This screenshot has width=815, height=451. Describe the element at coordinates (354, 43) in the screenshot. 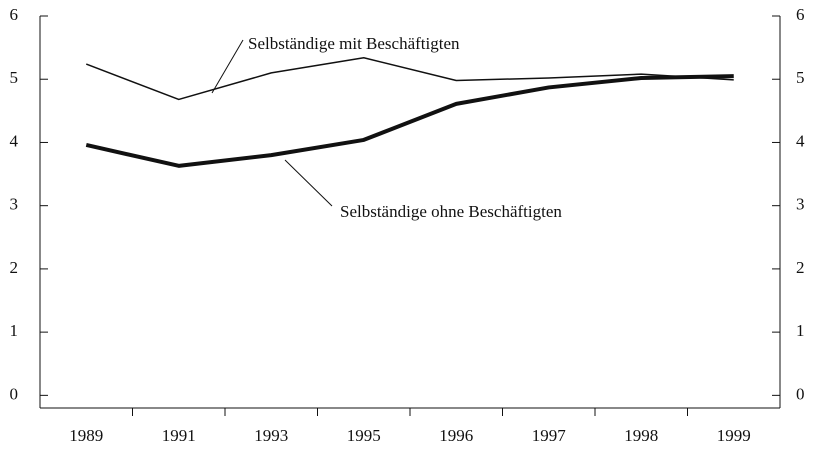

I see `series-label: Selbständige mit Beschäftigten` at that location.